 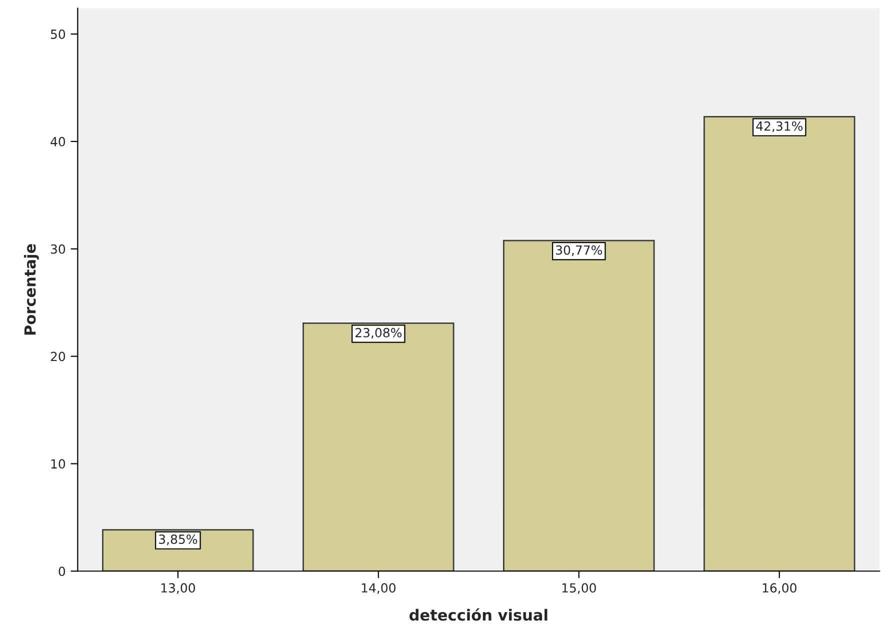 I want to click on data-label: 42,31%, so click(x=779, y=126).